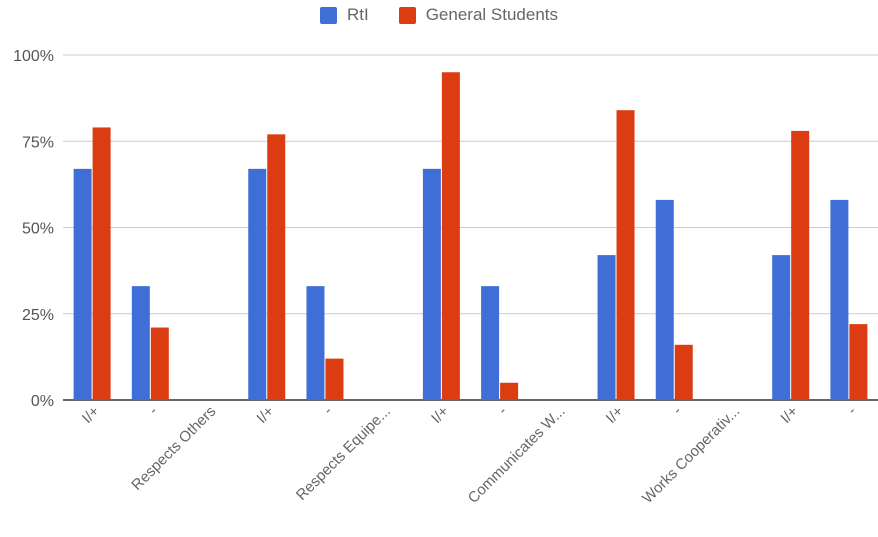 This screenshot has width=878, height=537. I want to click on x-tick-label: Respects Others, so click(173, 448).